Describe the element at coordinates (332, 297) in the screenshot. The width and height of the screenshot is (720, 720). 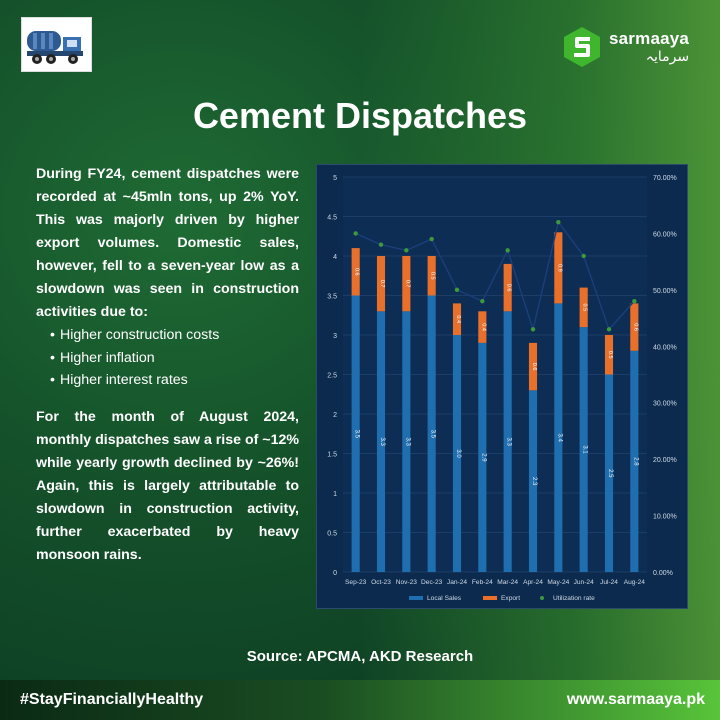
I see `y-left-tick-label: 3.5` at that location.